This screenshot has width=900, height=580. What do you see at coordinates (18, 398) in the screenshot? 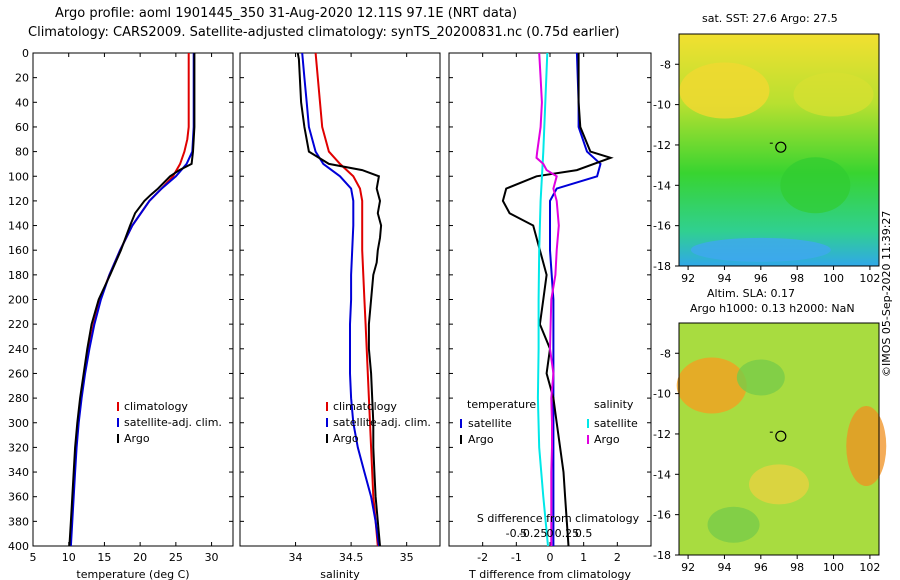
I see `y-tick-label: 280` at bounding box center [18, 398].